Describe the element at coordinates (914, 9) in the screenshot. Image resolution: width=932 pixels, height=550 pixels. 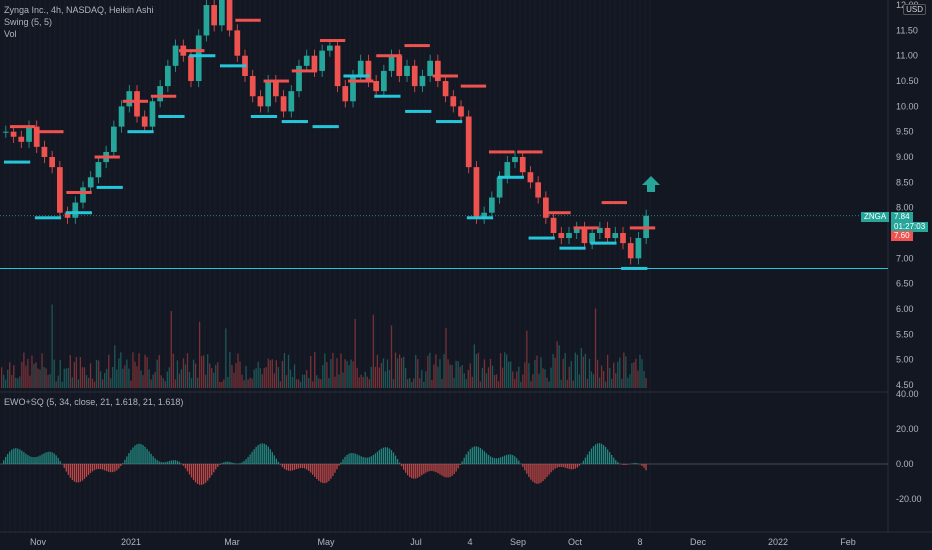
I see `currency-badge: USD` at that location.